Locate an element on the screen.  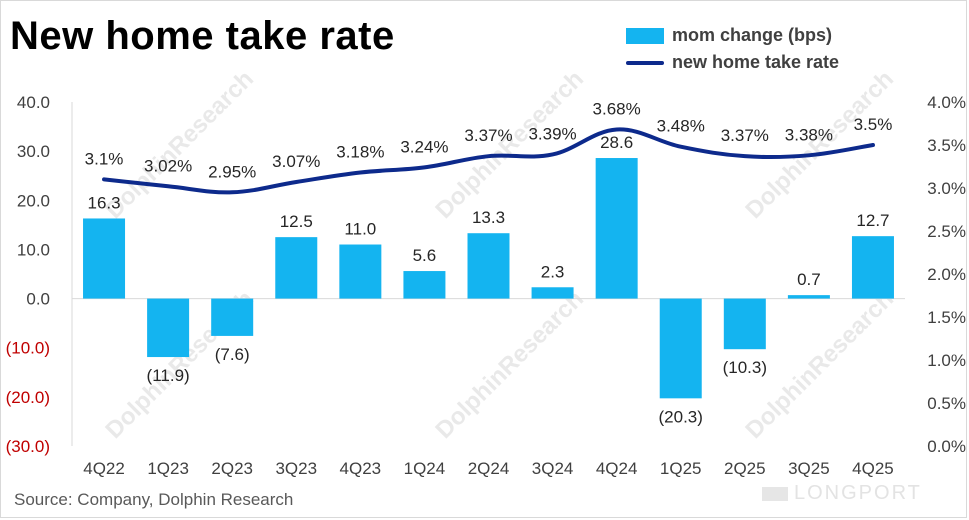
x-tick-label: 3Q24 is located at coordinates (553, 468).